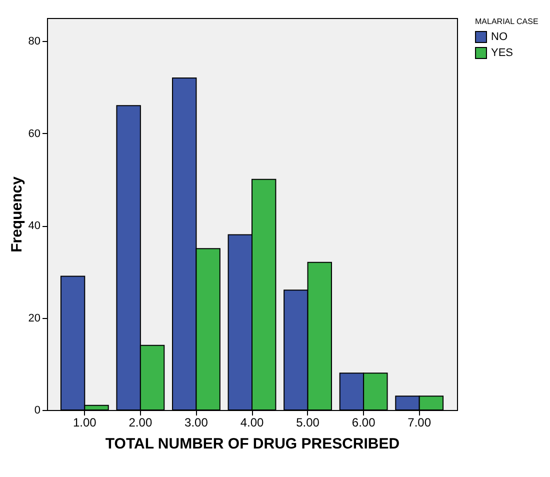  What do you see at coordinates (196, 423) in the screenshot?
I see `x-tick-label: 3.00` at bounding box center [196, 423].